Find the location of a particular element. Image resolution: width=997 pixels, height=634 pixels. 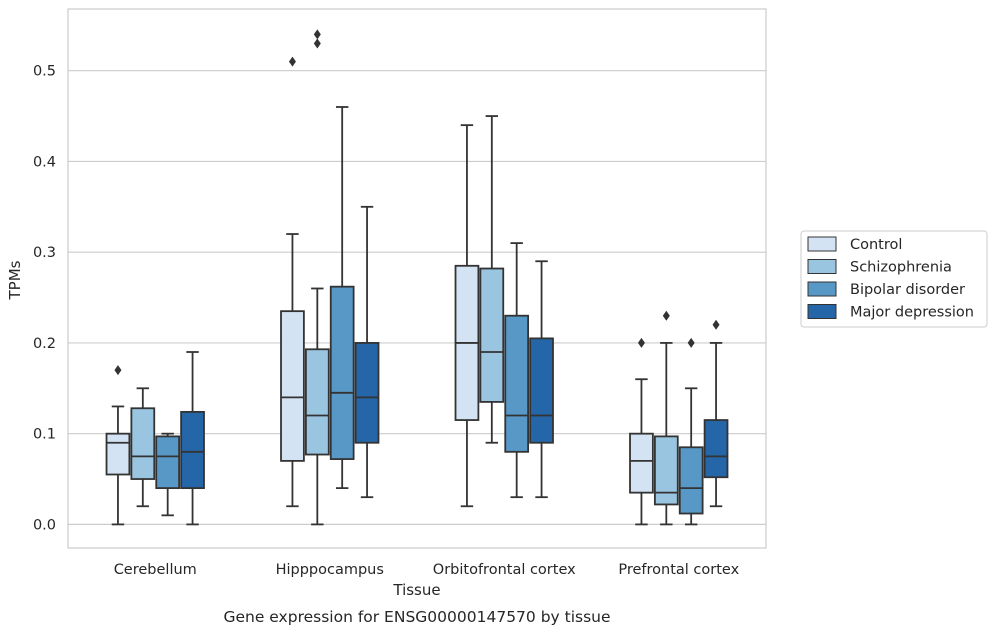

y-tick-label: 0.5 is located at coordinates (44, 72).